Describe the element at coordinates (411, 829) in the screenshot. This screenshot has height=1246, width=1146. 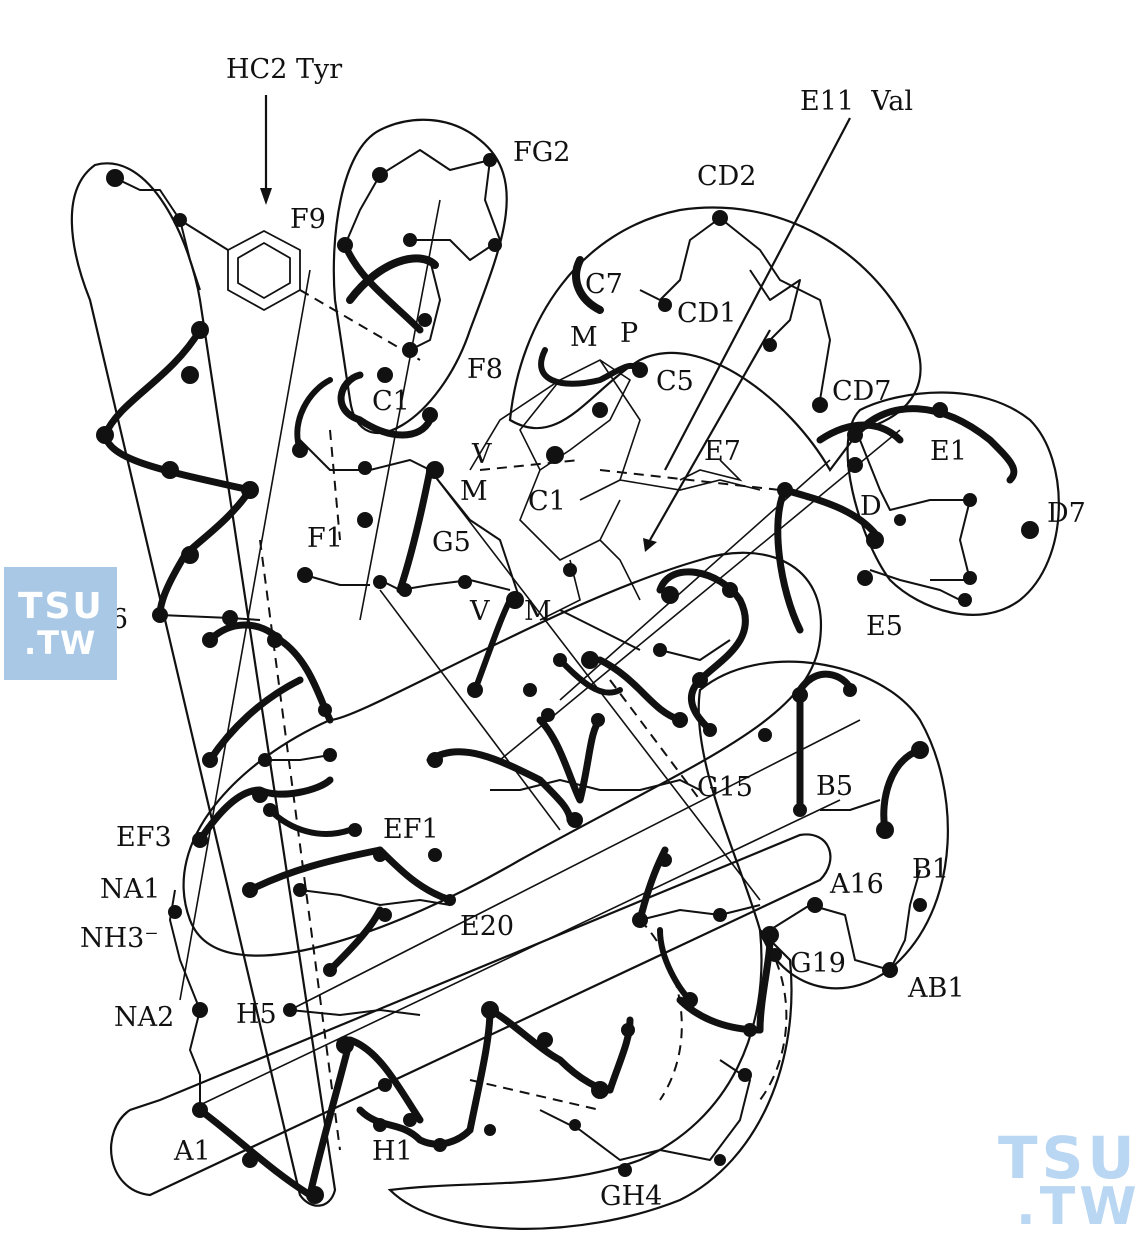
I see `label-ef1: EF1` at that location.